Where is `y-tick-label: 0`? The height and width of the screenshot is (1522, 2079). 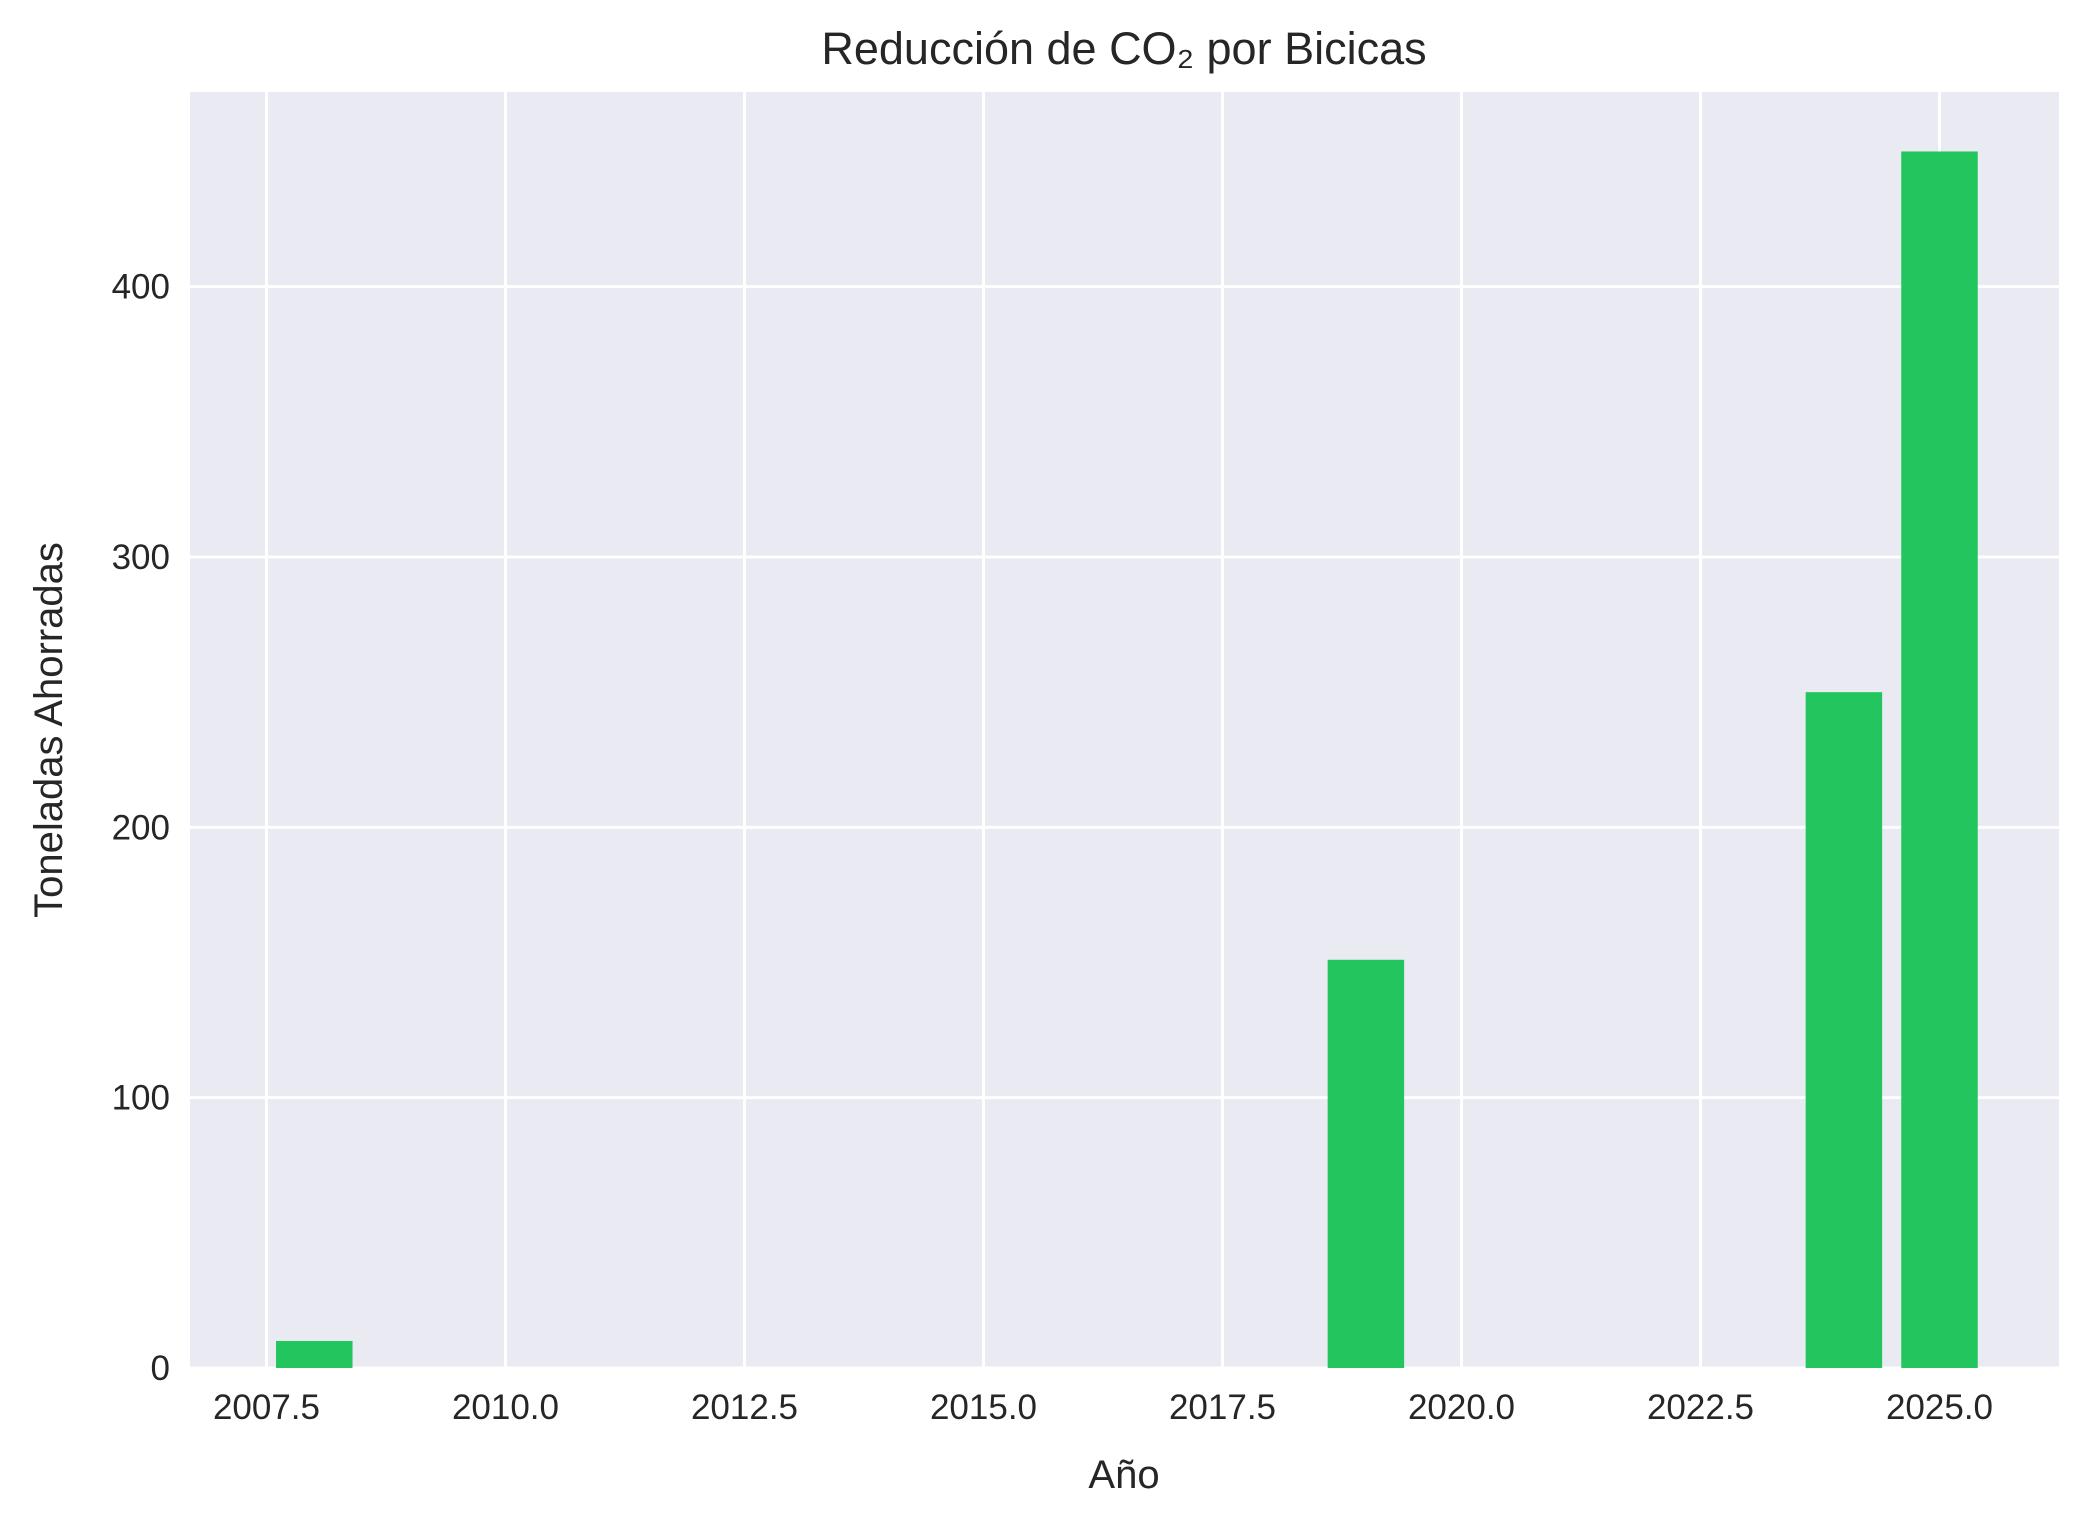 y-tick-label: 0 is located at coordinates (160, 1368).